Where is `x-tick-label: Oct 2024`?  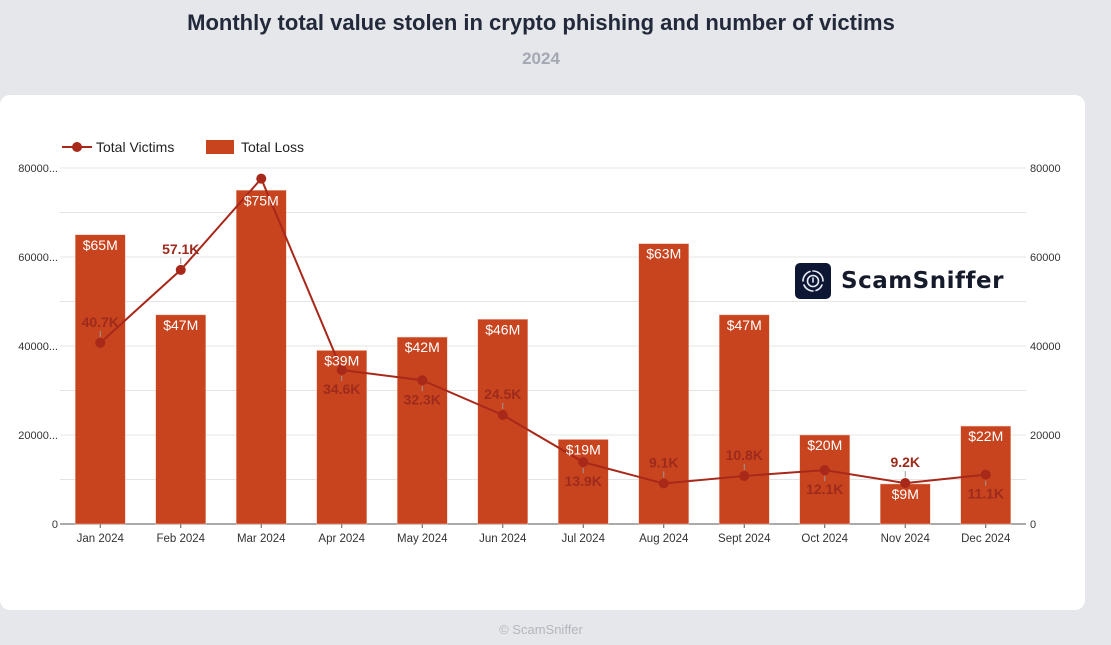
x-tick-label: Oct 2024 is located at coordinates (824, 539).